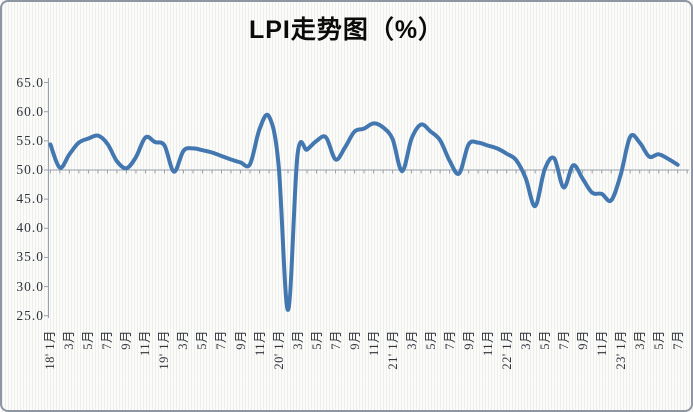  I want to click on x-axis-label: 23' 1月, so click(620, 350).